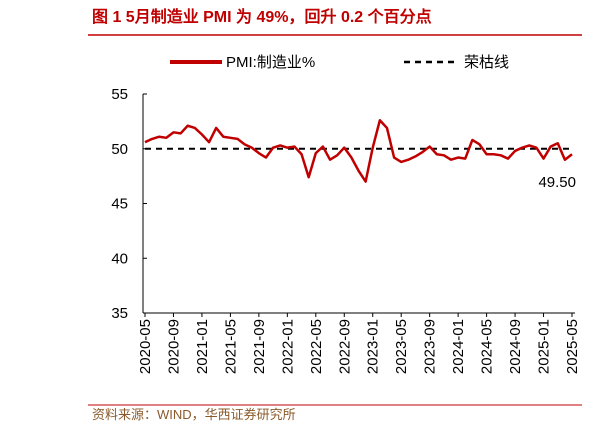 This screenshot has height=436, width=597. Describe the element at coordinates (119, 204) in the screenshot. I see `y-tick-label: 45` at that location.